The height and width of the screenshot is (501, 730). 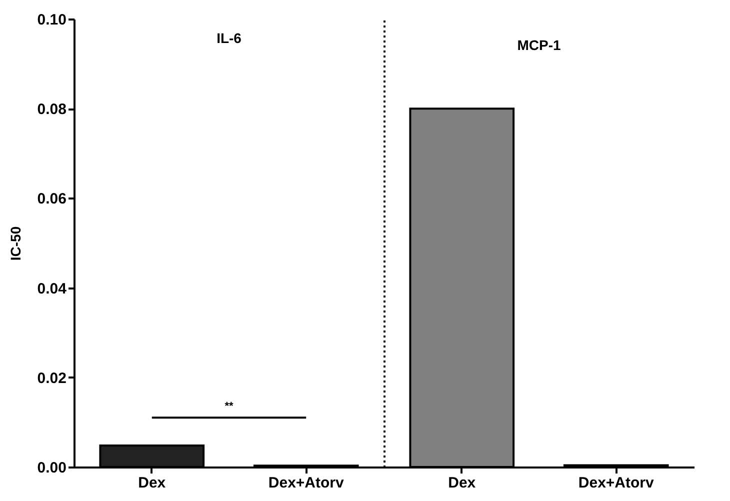 What do you see at coordinates (51, 199) in the screenshot?
I see `y-tick-label: 0.06` at bounding box center [51, 199].